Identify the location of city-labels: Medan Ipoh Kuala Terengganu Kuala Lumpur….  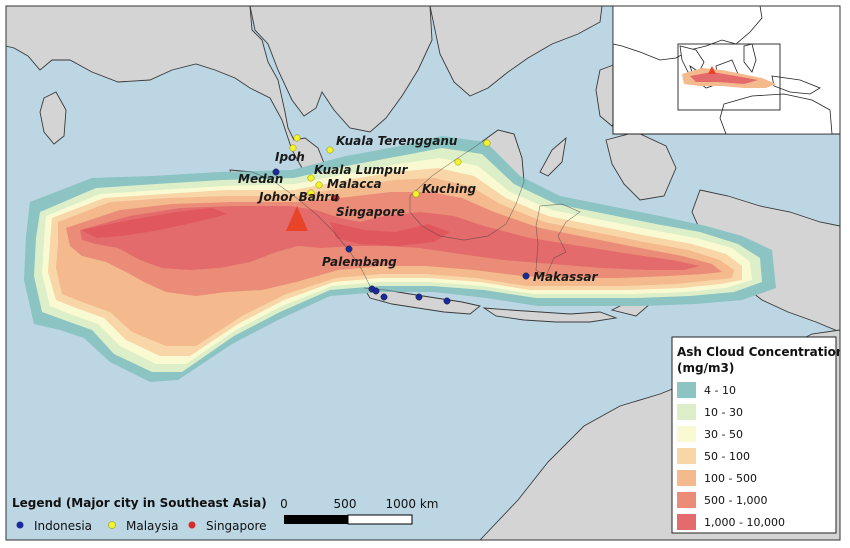
(418, 209).